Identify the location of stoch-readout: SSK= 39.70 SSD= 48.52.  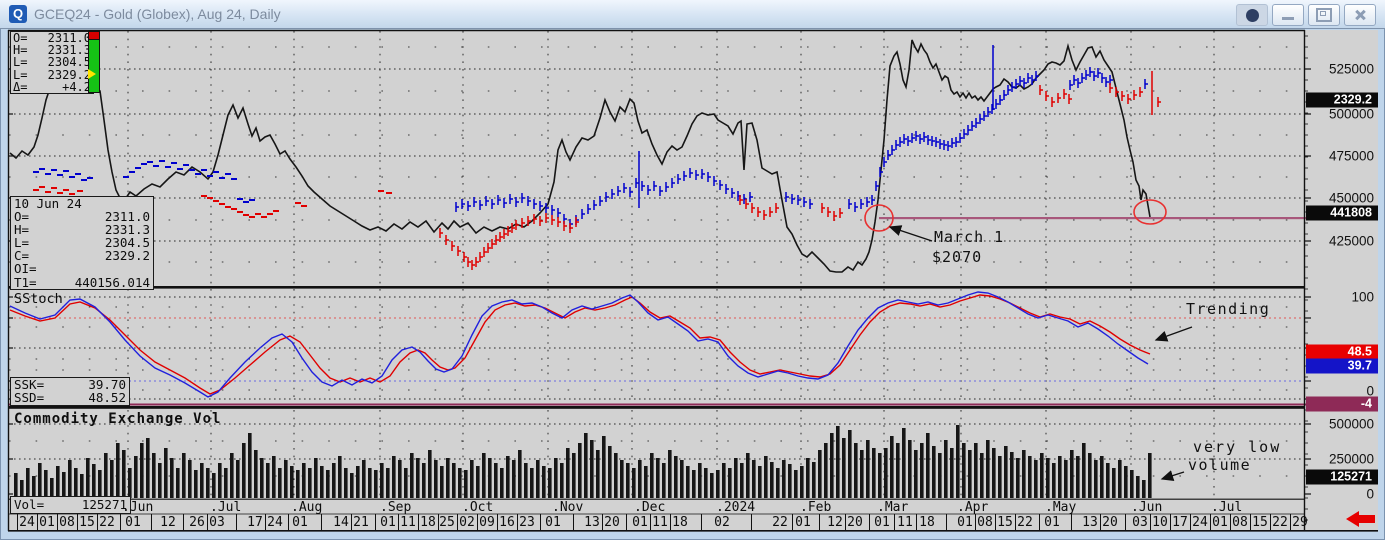
(70, 391).